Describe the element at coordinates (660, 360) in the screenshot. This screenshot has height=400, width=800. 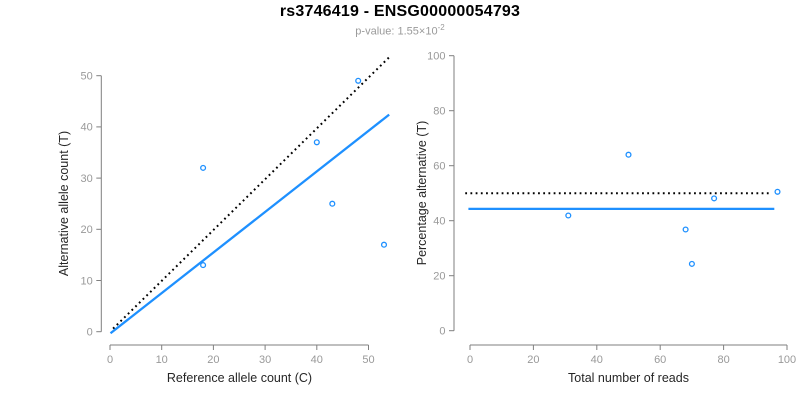
I see `x-tick-label: 60` at that location.